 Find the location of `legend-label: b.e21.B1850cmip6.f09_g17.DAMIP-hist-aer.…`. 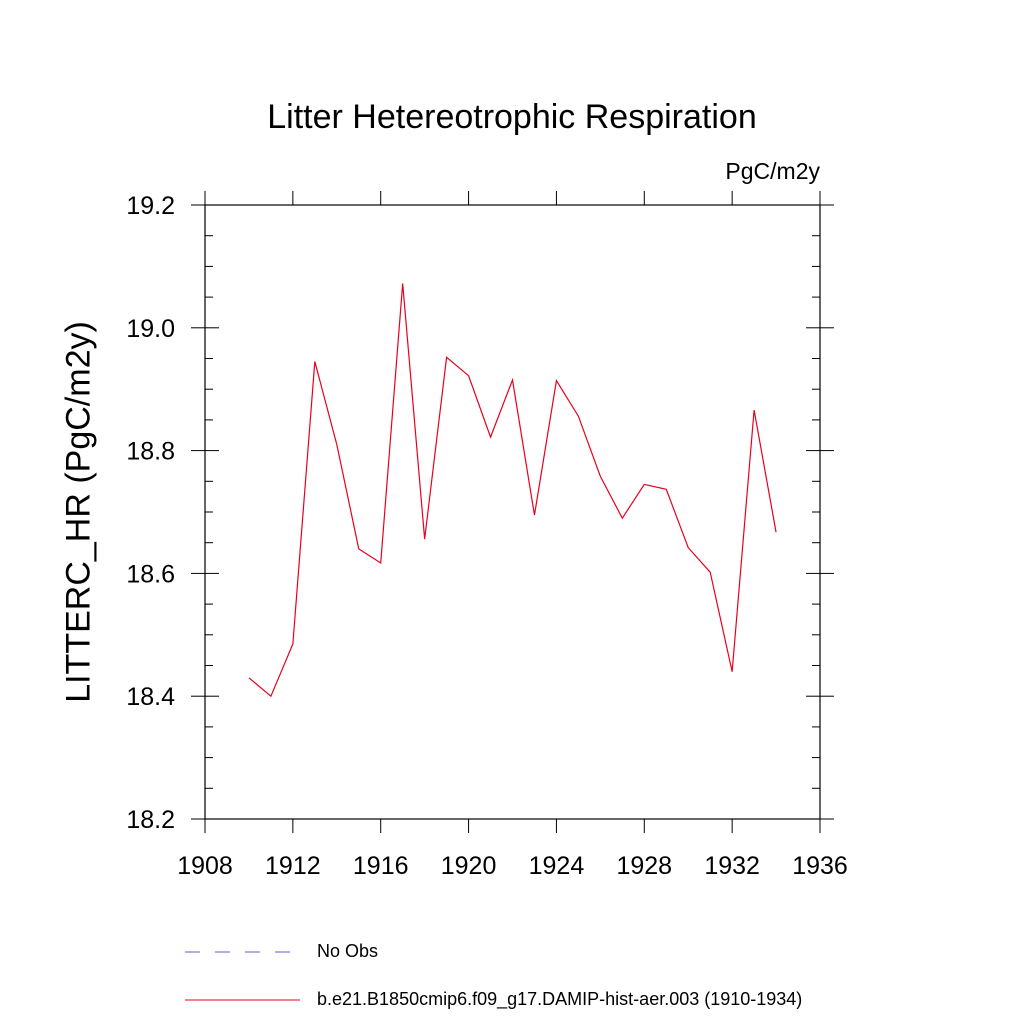

legend-label: b.e21.B1850cmip6.f09_g17.DAMIP-hist-aer.… is located at coordinates (560, 999).